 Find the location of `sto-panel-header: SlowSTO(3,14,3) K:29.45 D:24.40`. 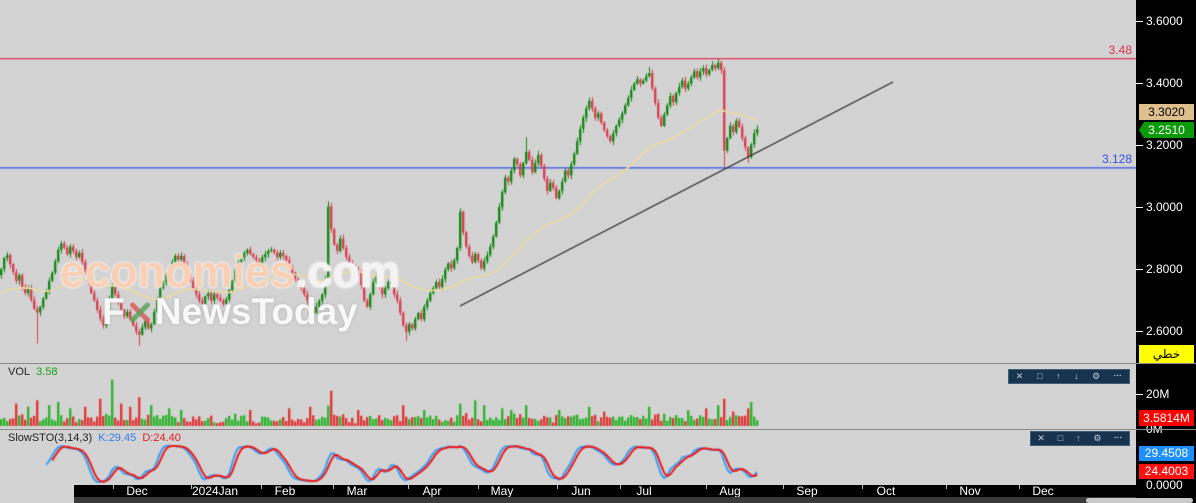

sto-panel-header: SlowSTO(3,14,3) K:29.45 D:24.40 is located at coordinates (94, 438).